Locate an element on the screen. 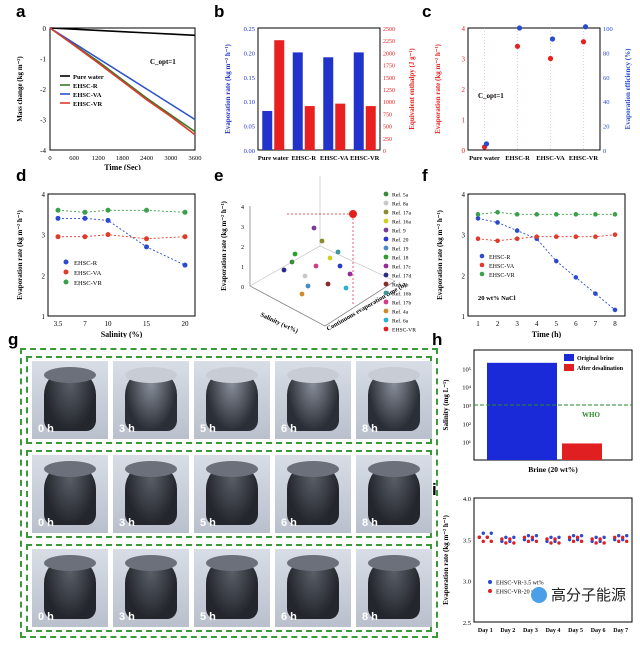  axis-frame-back is located at coordinates (322, 231).